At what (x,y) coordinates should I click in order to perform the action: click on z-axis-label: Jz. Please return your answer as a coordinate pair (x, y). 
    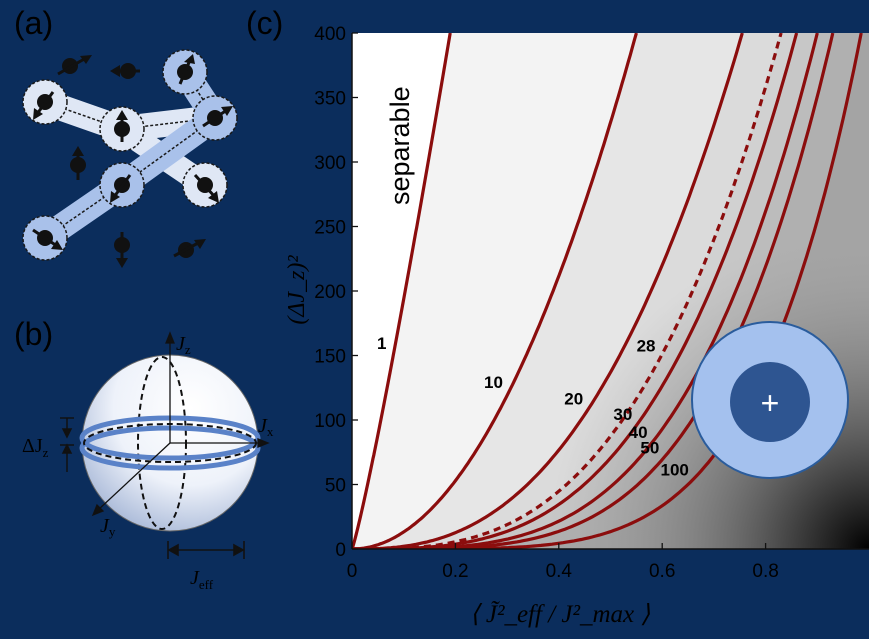
    Looking at the image, I should click on (183, 345).